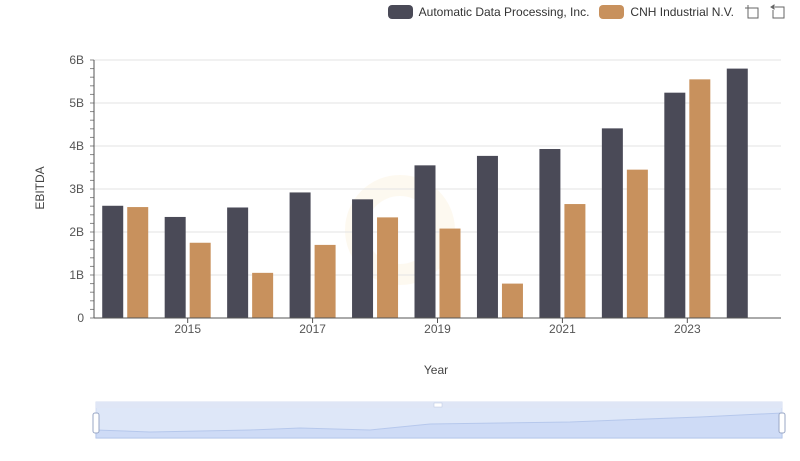 The image size is (800, 461). I want to click on y-axis-title: EBITDA, so click(40, 187).